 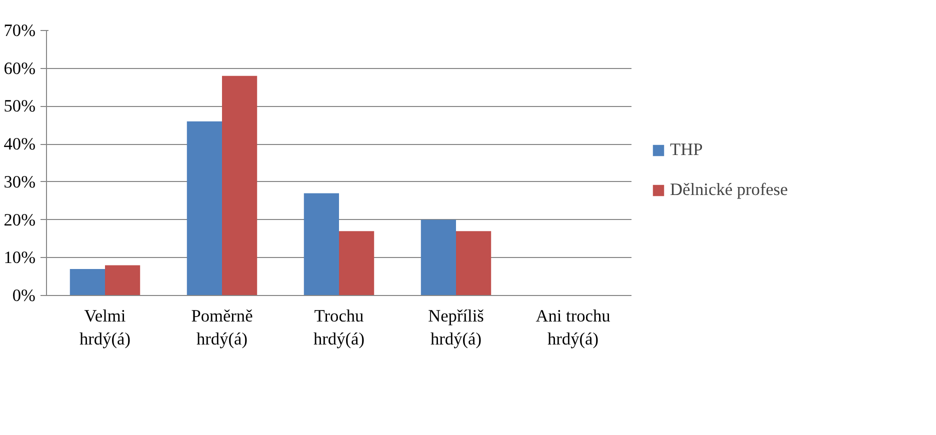 I want to click on x-tick-label: Poměrně hrdý(á), so click(x=222, y=327).